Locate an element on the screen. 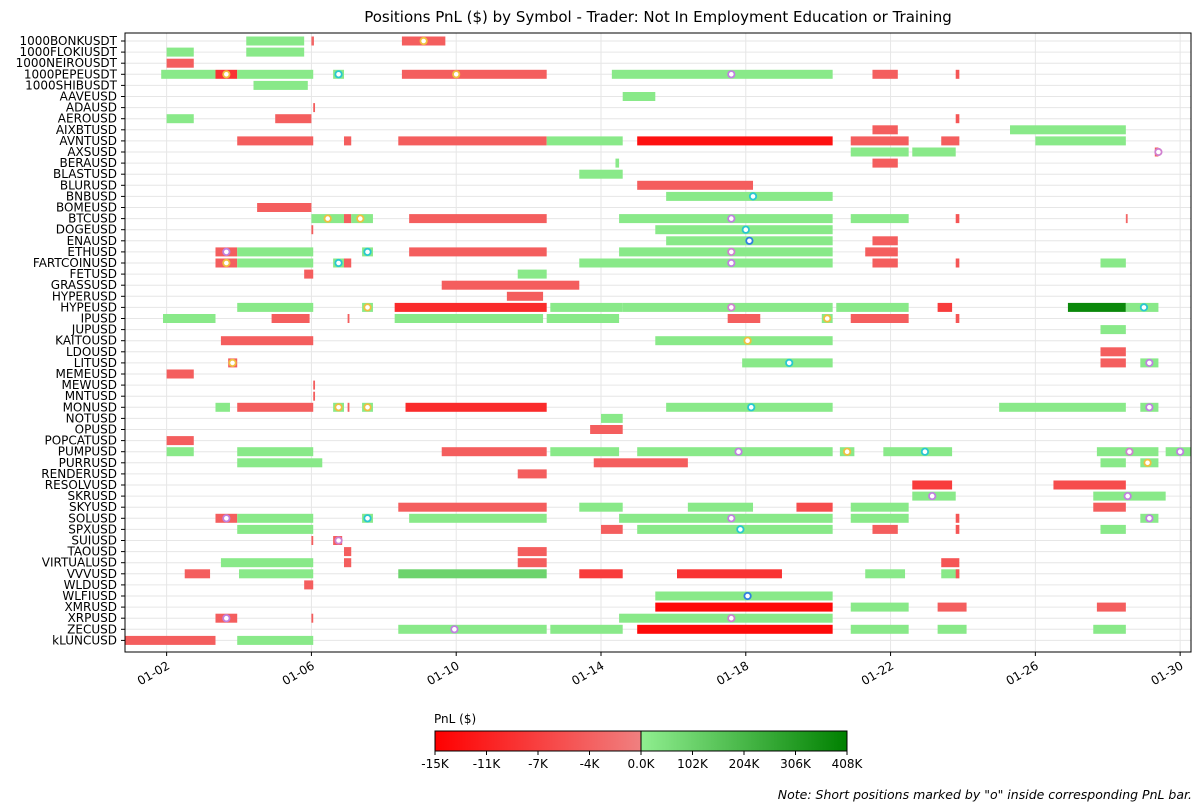  y-tick-label: HYPERUSD is located at coordinates (84, 296).